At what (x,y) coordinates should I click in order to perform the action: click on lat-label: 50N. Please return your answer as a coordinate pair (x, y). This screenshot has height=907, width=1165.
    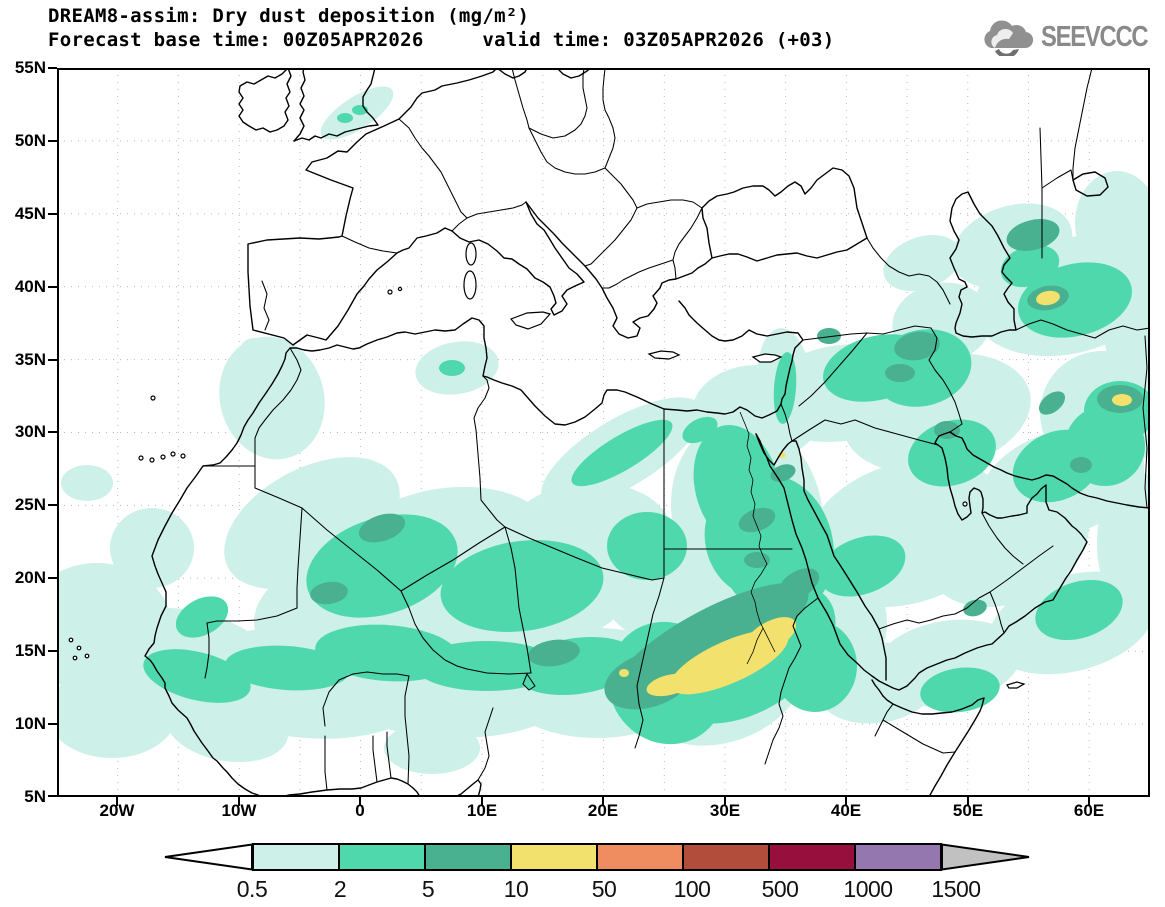
    Looking at the image, I should click on (30, 140).